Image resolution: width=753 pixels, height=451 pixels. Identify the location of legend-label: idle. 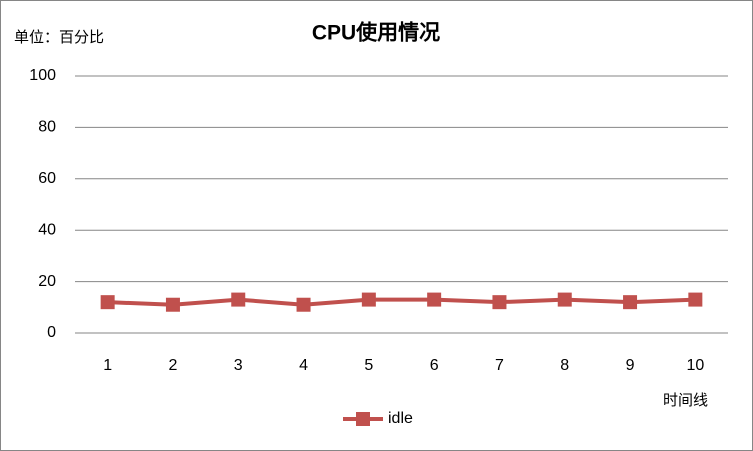
(400, 418).